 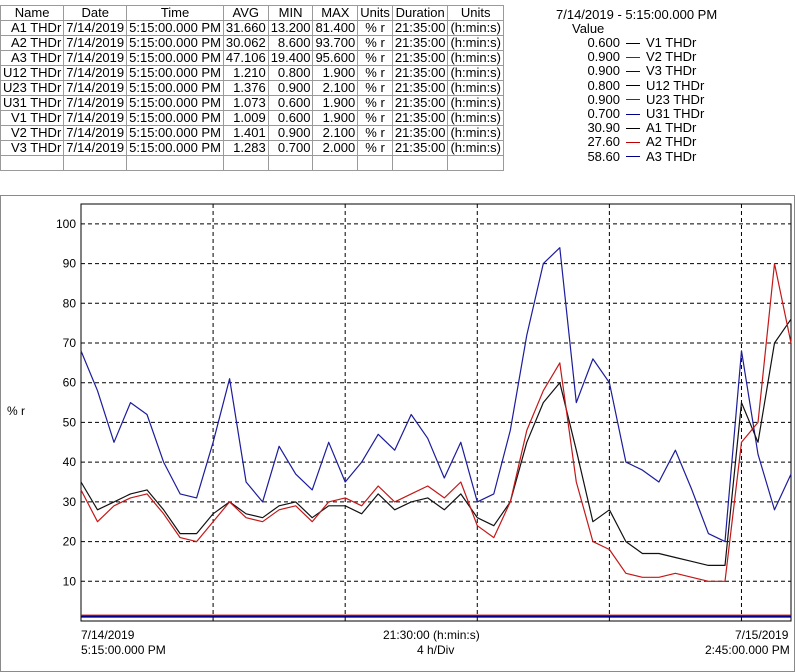 I want to click on table-cell: 1.073, so click(x=245, y=103).